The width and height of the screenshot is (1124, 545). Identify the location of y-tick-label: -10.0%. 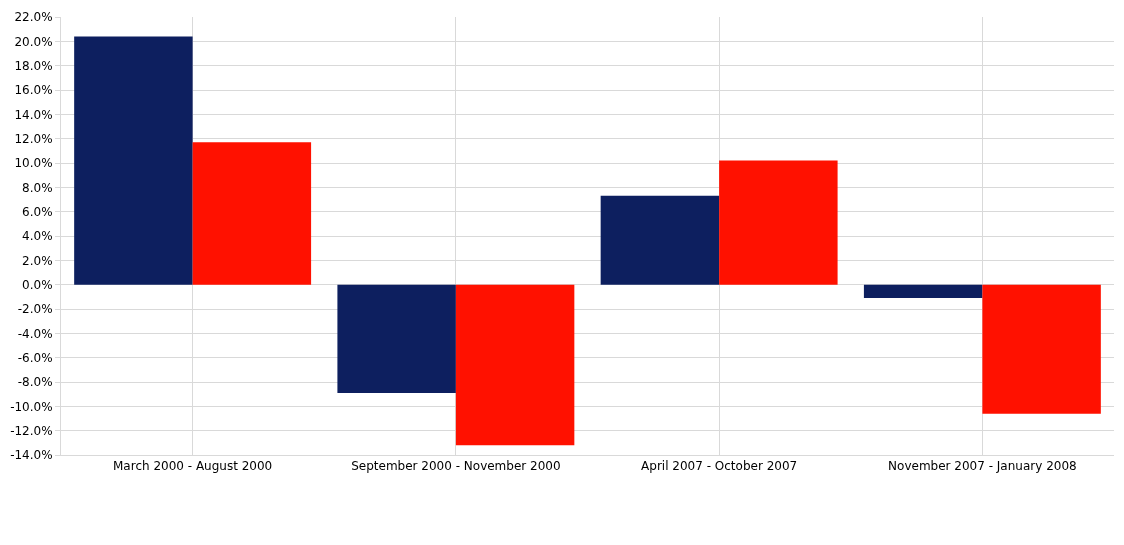
(31, 406).